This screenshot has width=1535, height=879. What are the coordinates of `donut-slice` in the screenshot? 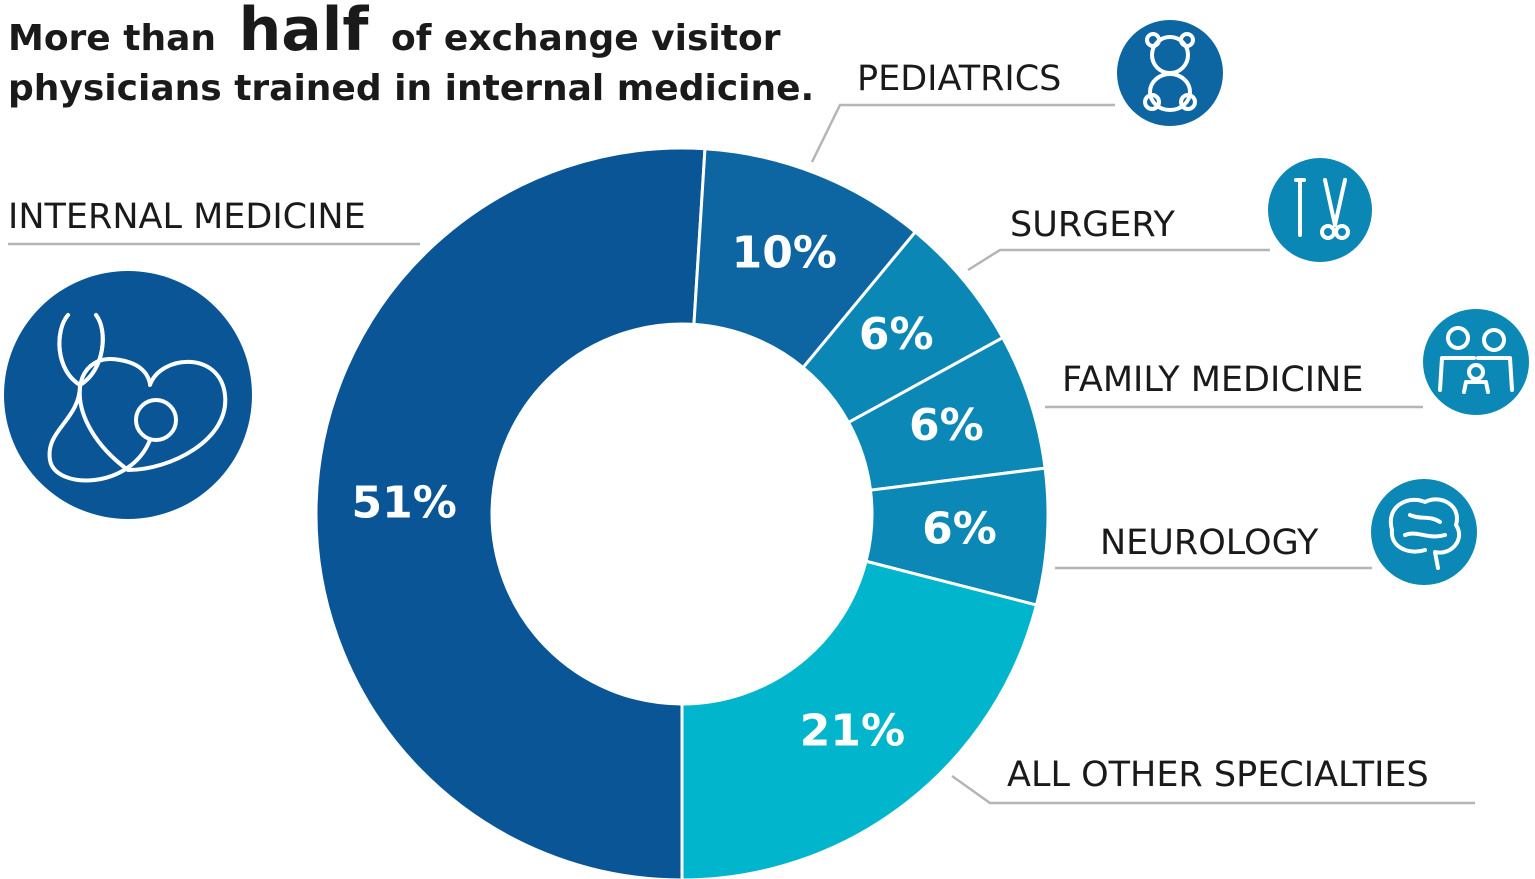 It's located at (859, 719).